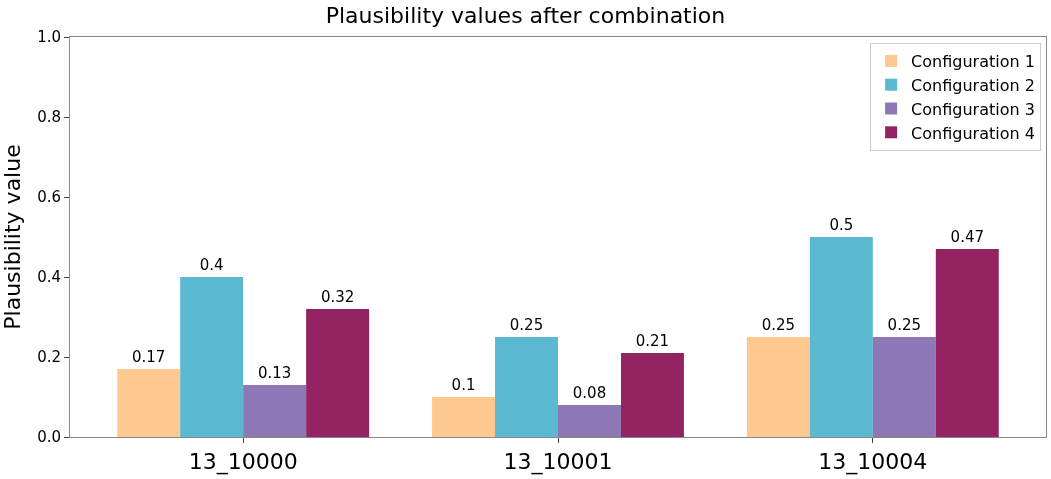  Describe the element at coordinates (973, 62) in the screenshot. I see `legend-label: Configuration 1` at that location.